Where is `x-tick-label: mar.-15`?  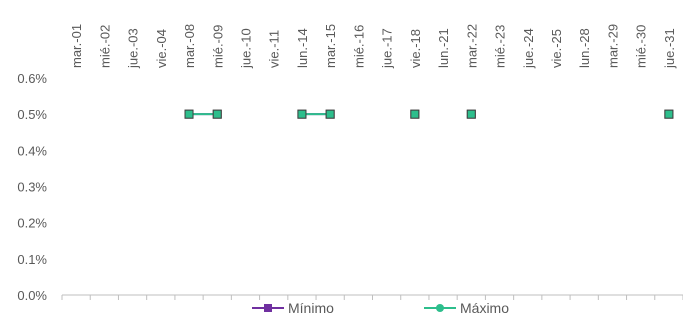 x-tick-label: mar.-15 is located at coordinates (330, 46).